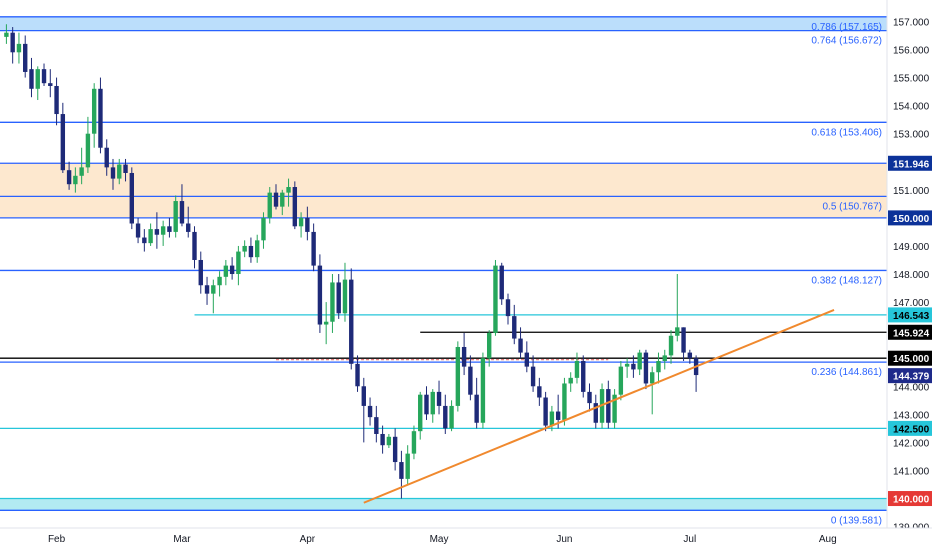 The width and height of the screenshot is (932, 550). What do you see at coordinates (846, 41) in the screenshot?
I see `fib-label: 0.764 (156.672)` at bounding box center [846, 41].